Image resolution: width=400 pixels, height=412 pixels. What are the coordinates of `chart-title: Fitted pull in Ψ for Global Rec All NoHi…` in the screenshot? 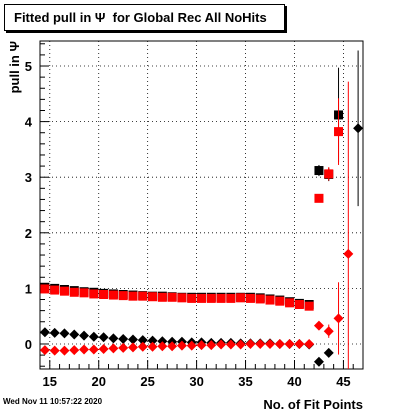 It's located at (140, 17).